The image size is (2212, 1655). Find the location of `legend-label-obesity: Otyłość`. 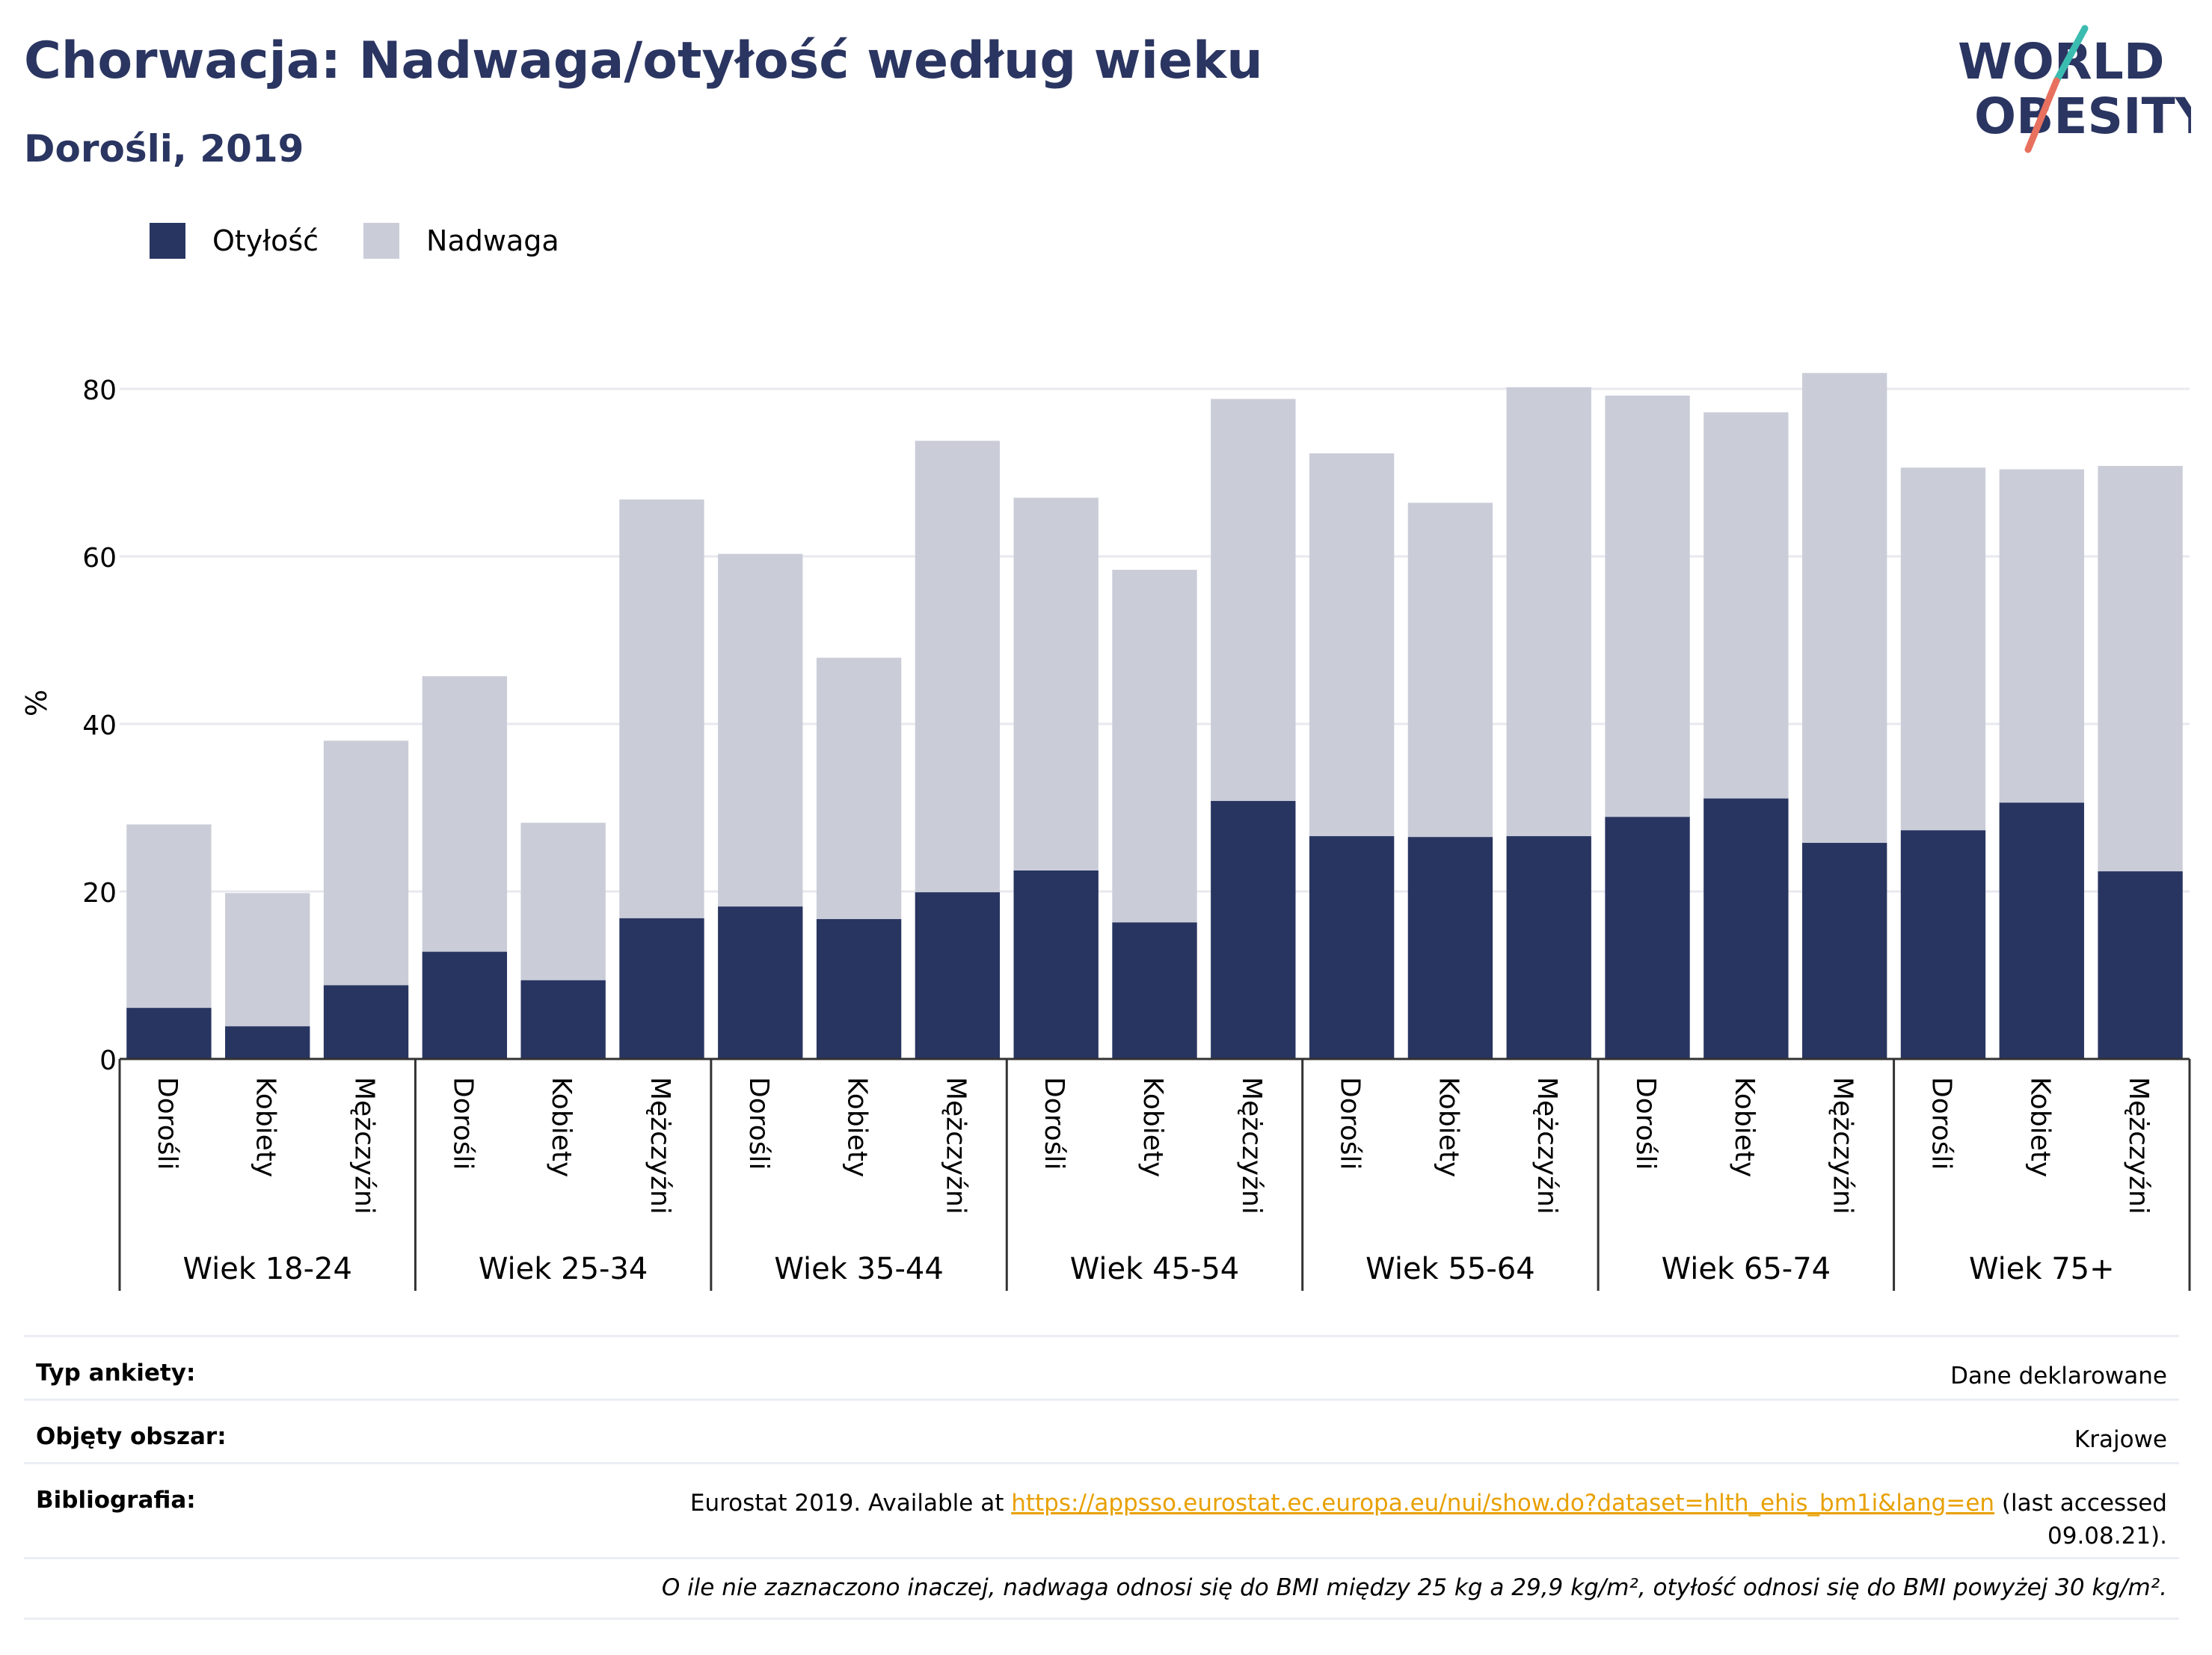

legend-label-obesity: Otyłość is located at coordinates (265, 240).